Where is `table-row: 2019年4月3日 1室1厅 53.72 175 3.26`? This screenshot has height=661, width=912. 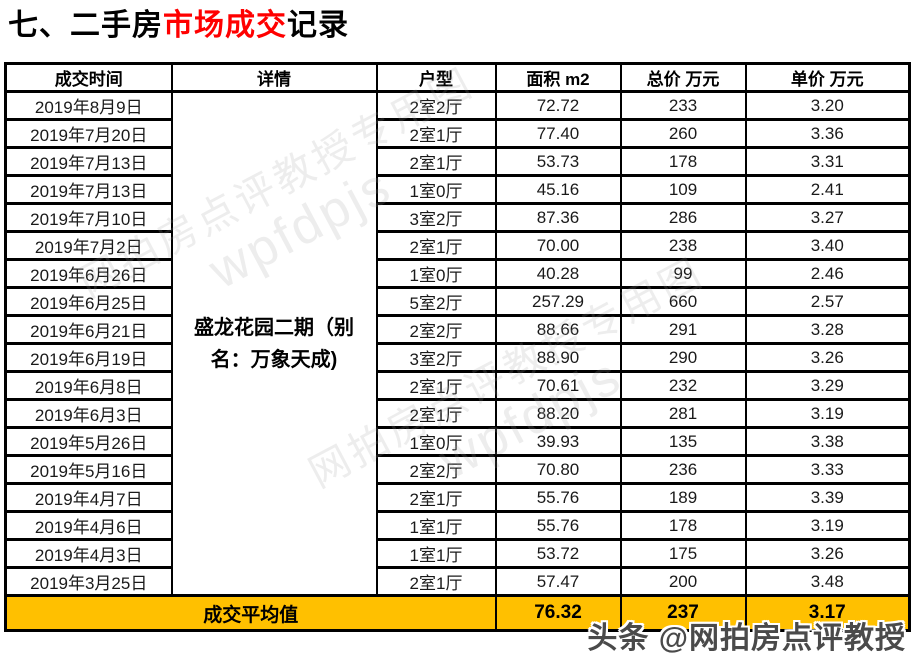 table-row: 2019年4月3日 1室1厅 53.72 175 3.26 is located at coordinates (457, 553).